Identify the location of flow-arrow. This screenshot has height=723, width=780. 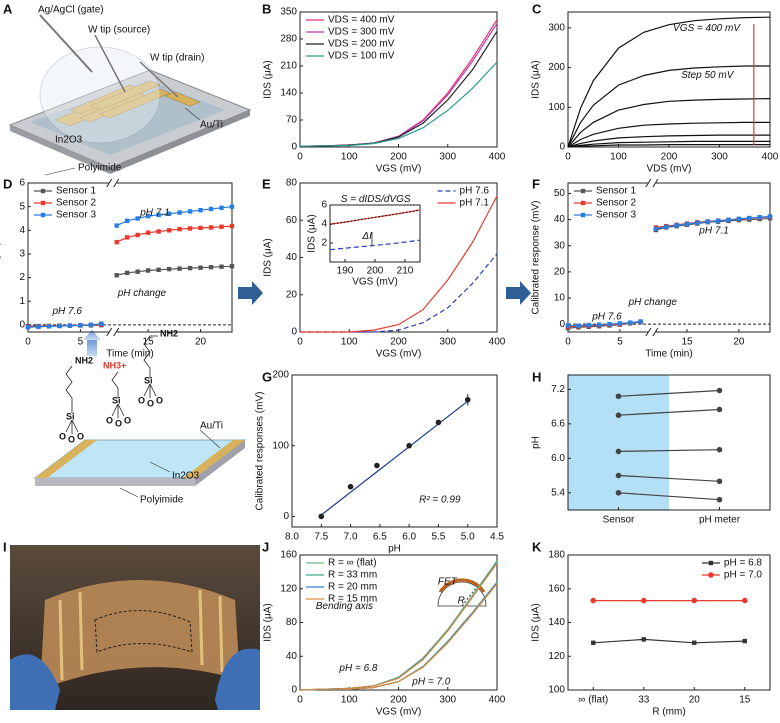
(250, 293).